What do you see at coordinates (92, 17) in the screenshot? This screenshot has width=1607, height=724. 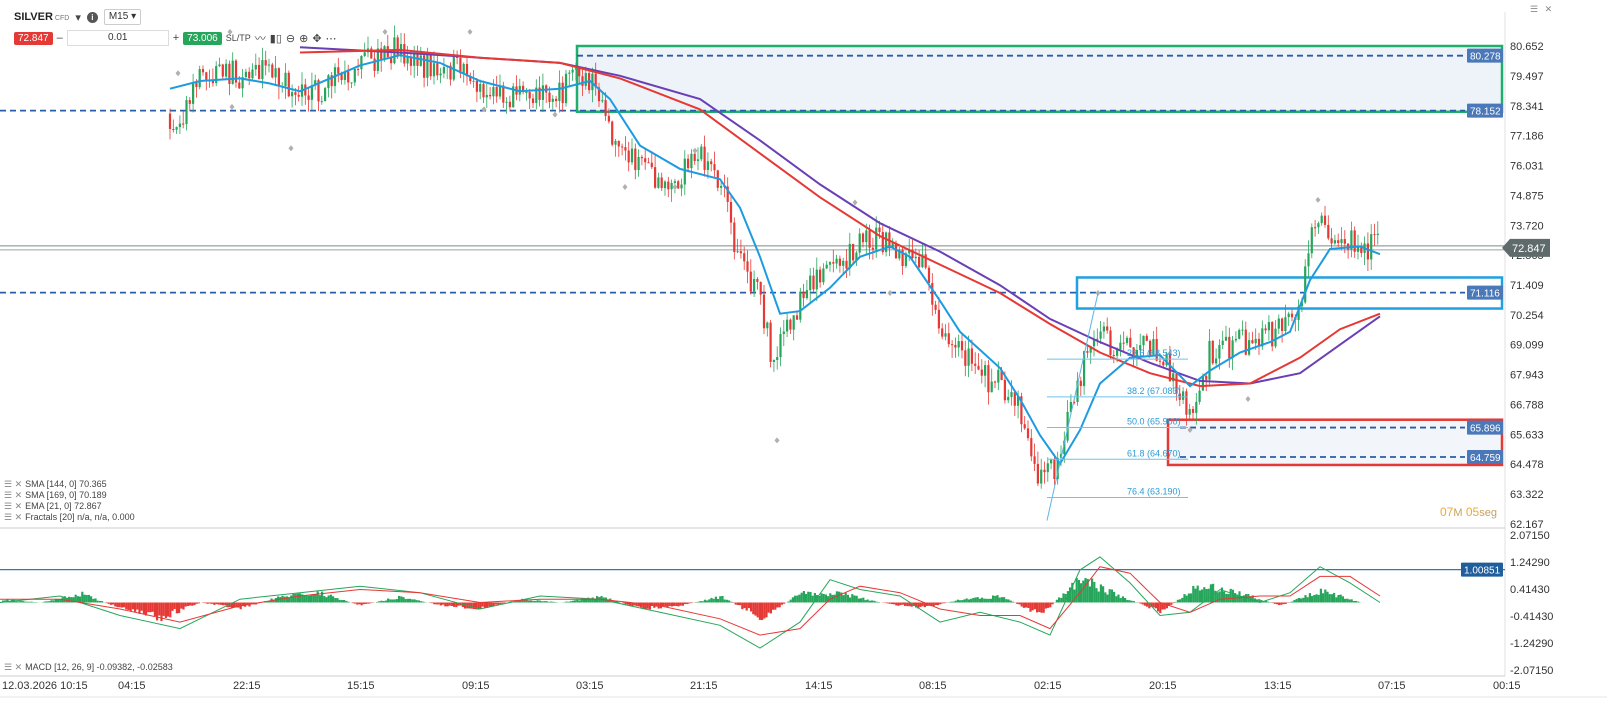 I see `info-icon: i` at bounding box center [92, 17].